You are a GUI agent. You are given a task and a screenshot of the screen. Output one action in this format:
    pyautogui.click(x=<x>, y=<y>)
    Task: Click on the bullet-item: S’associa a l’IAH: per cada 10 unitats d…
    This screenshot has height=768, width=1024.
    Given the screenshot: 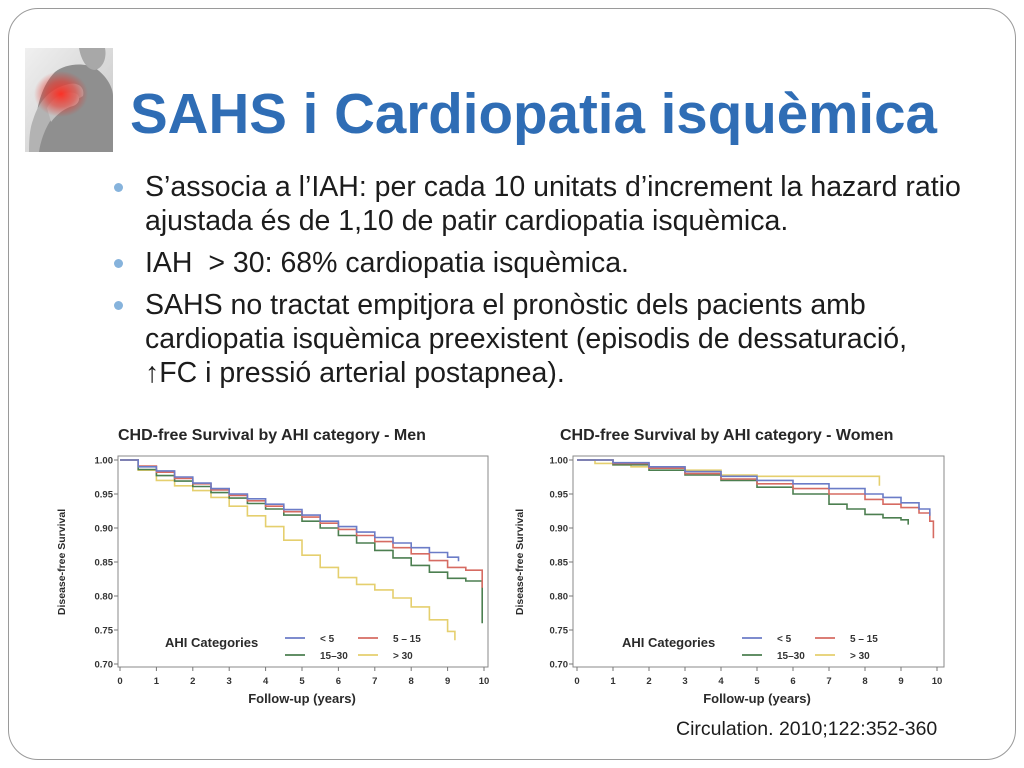 What is the action you would take?
    pyautogui.click(x=537, y=204)
    